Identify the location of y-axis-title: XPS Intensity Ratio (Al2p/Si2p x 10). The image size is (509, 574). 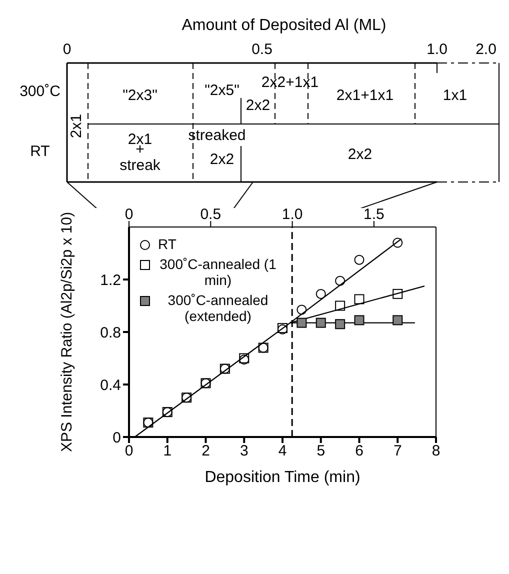
(67, 332).